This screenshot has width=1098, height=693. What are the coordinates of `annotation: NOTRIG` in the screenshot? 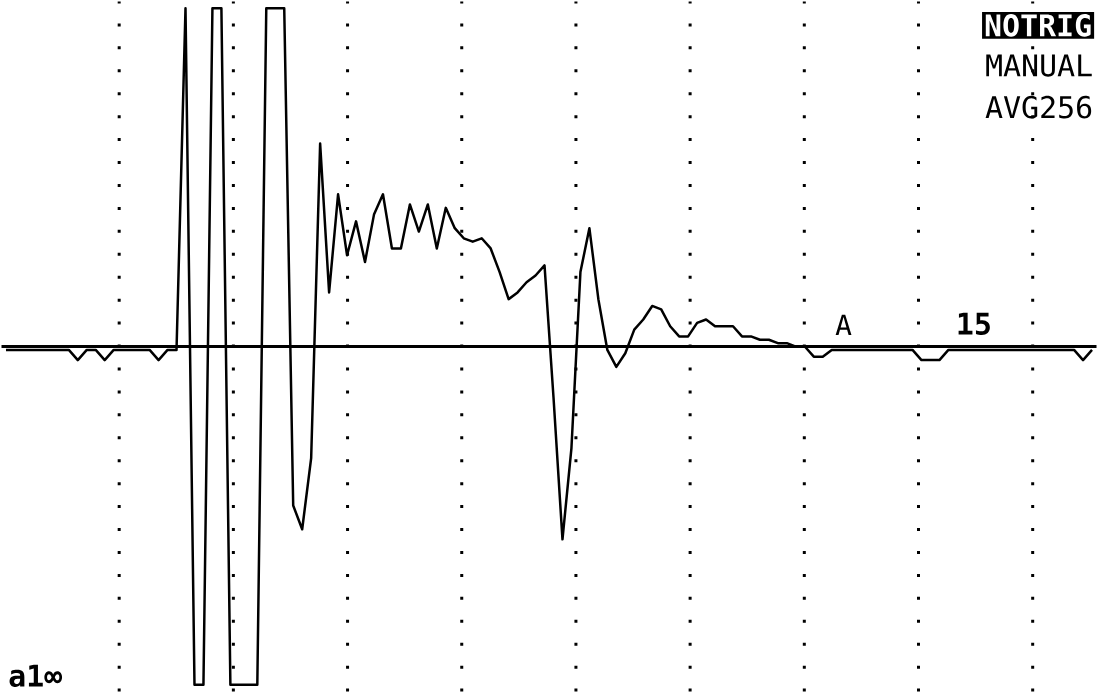 It's located at (1038, 25).